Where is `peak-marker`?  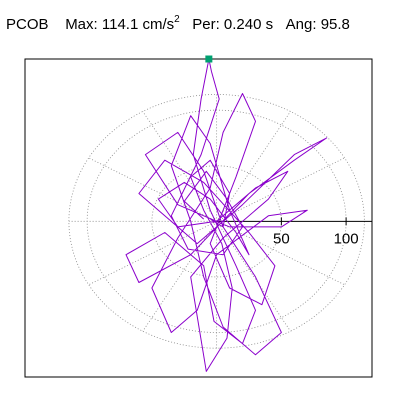 peak-marker is located at coordinates (209, 59).